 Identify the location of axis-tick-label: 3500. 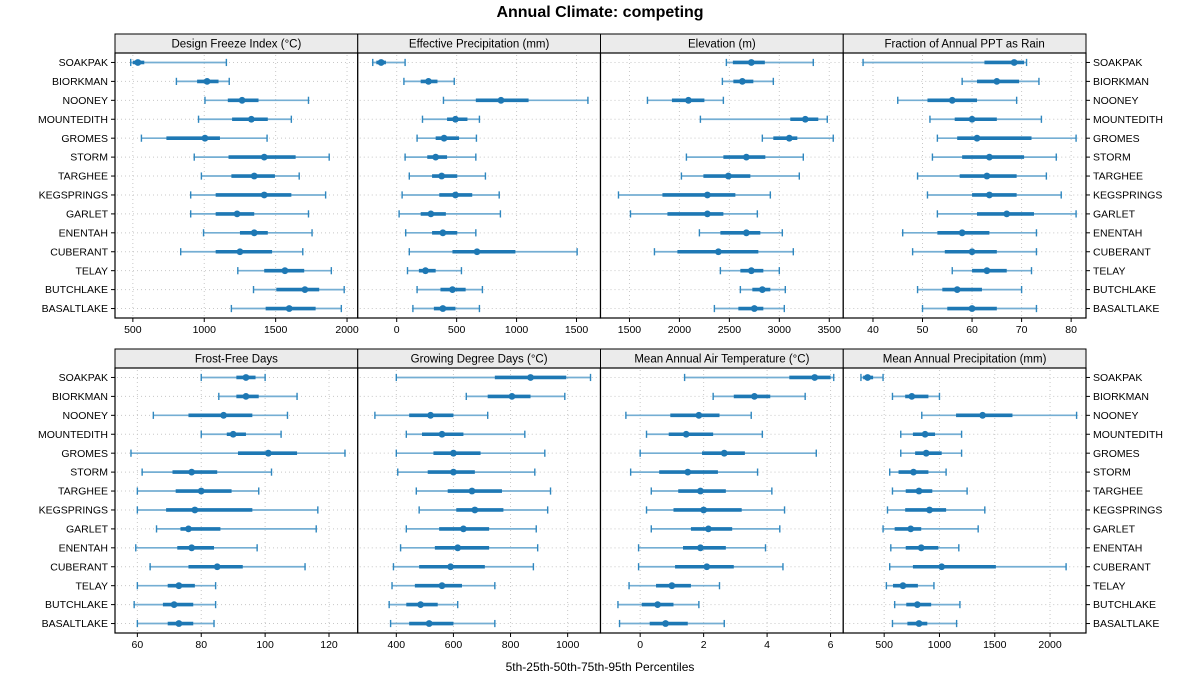
(830, 330).